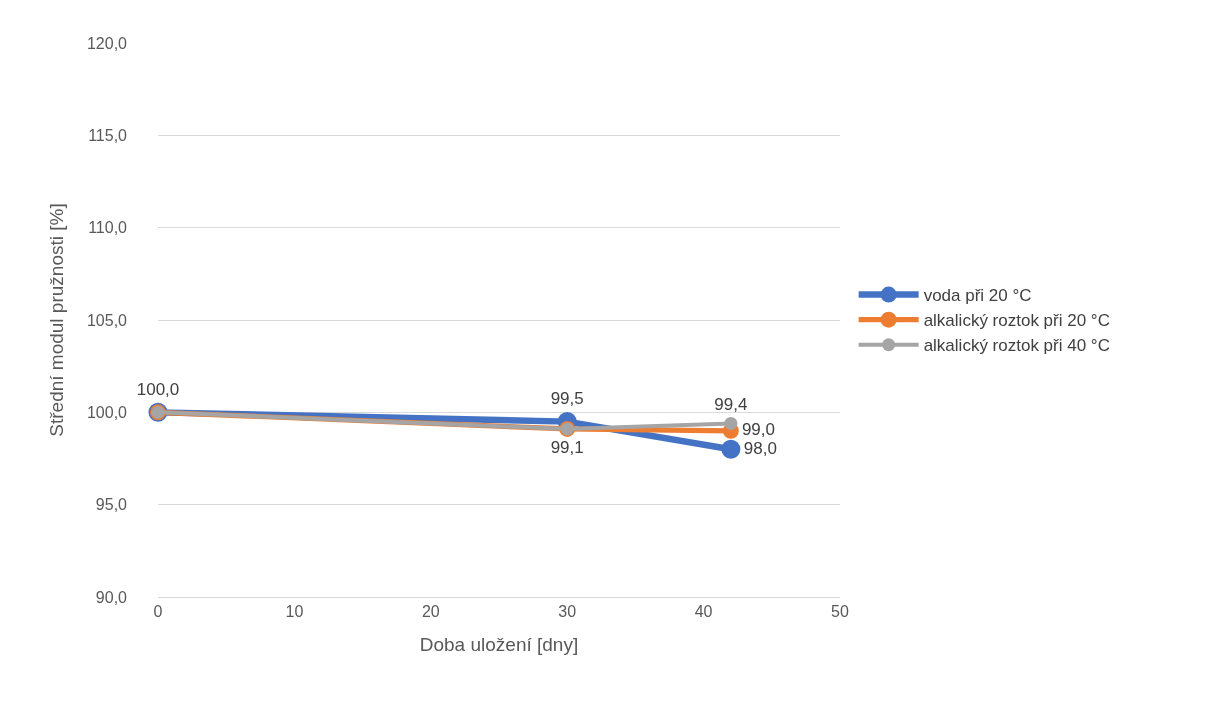 This screenshot has height=707, width=1206. I want to click on y-tick-label: 110,0, so click(108, 228).